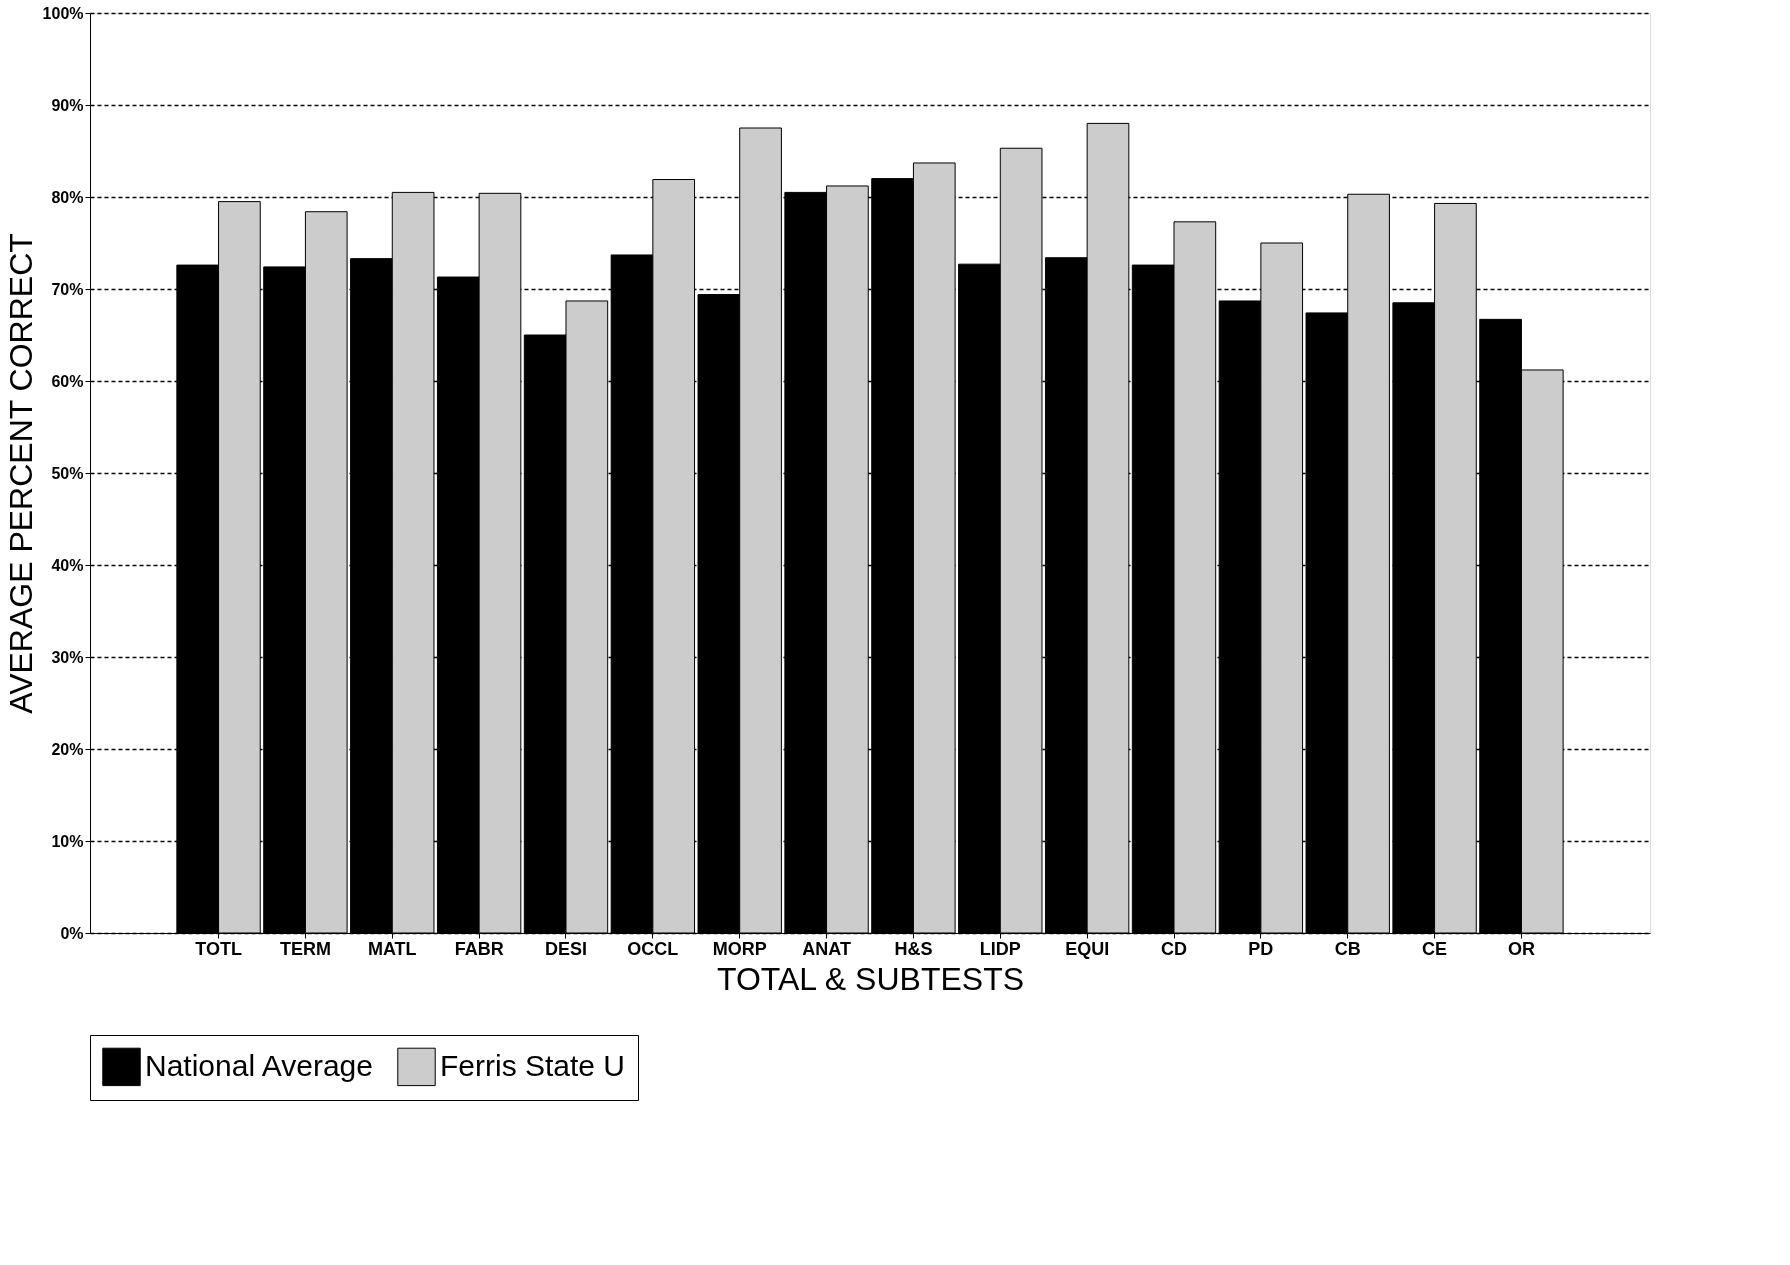 The height and width of the screenshot is (1265, 1790). I want to click on x-tick-label: CB, so click(1347, 948).